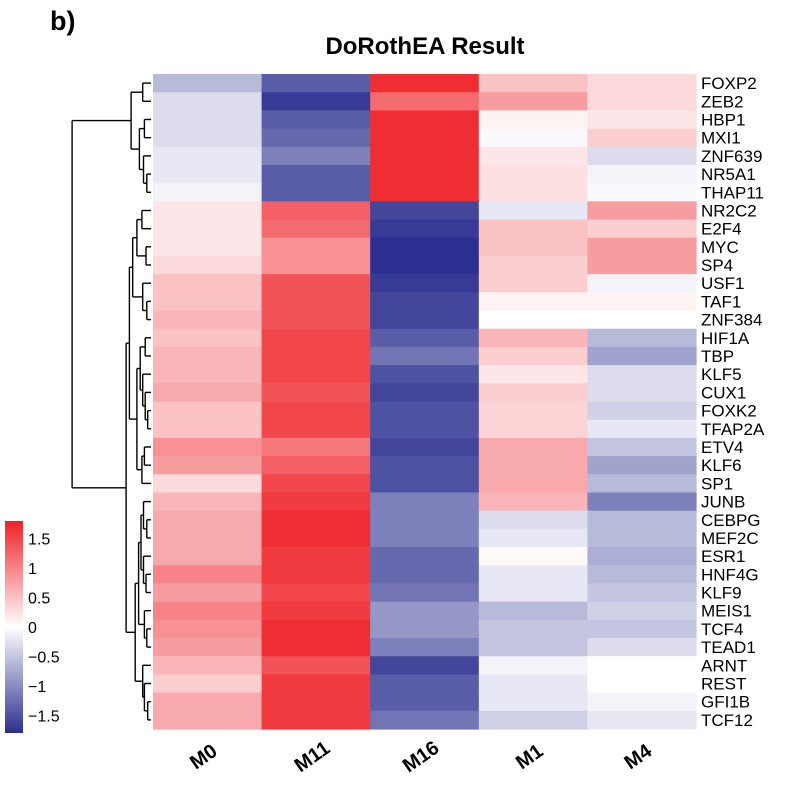  I want to click on row-label: KLF5, so click(721, 374).